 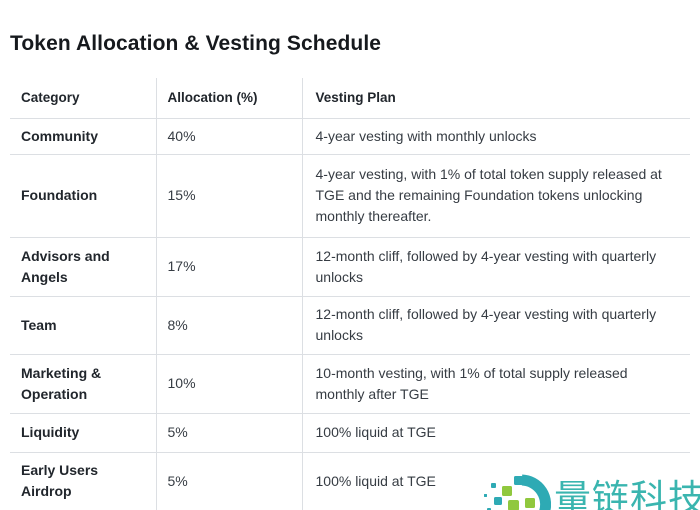 I want to click on brand-name: 量链科技, so click(x=627, y=494).